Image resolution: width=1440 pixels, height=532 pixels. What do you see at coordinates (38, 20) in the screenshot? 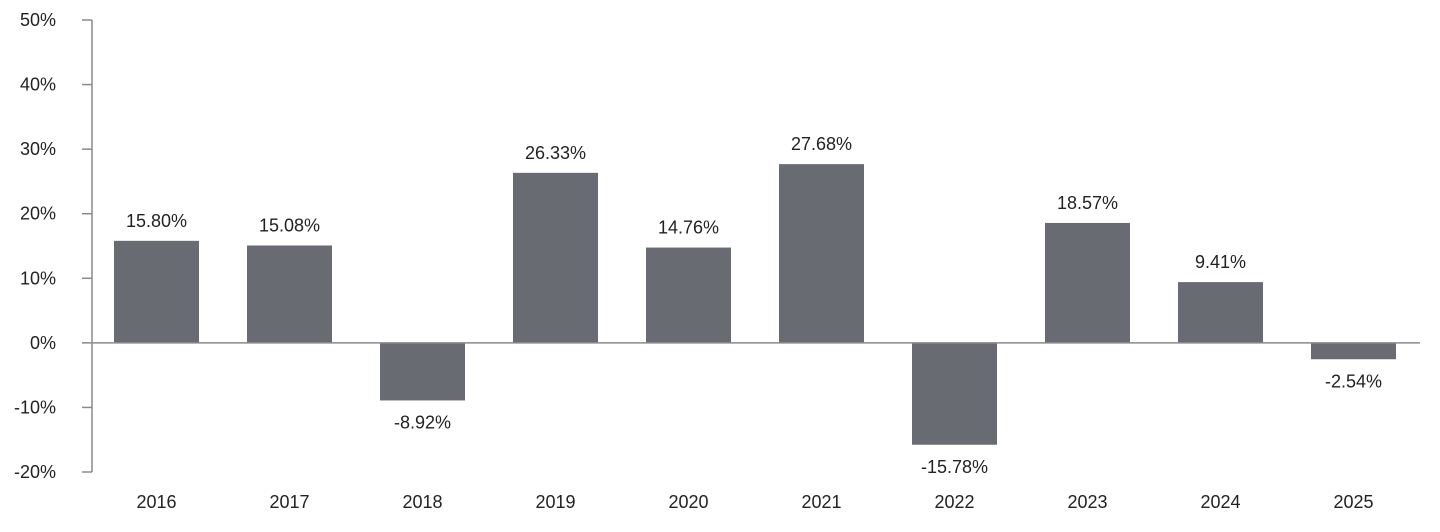
I see `y-tick-label: 50%` at bounding box center [38, 20].